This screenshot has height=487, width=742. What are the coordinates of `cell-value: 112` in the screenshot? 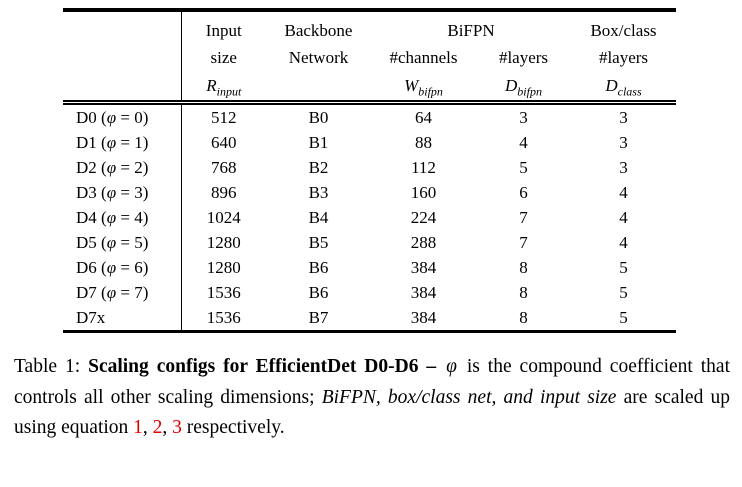 It's located at (423, 167).